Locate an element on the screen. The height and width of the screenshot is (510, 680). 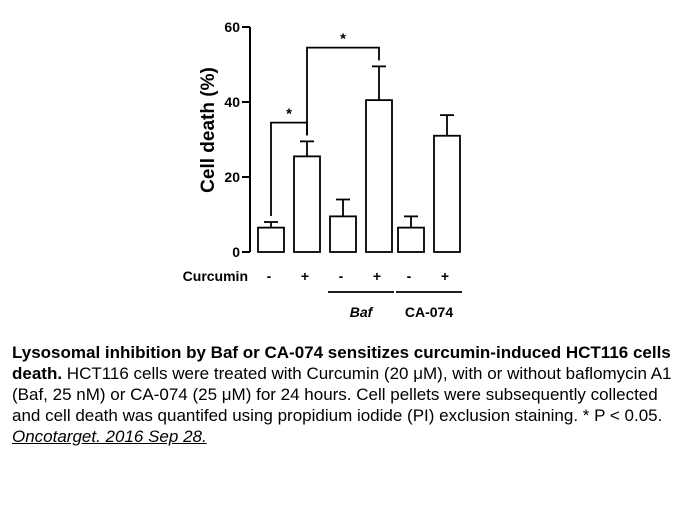
significance-brackets: ** is located at coordinates (325, 123).